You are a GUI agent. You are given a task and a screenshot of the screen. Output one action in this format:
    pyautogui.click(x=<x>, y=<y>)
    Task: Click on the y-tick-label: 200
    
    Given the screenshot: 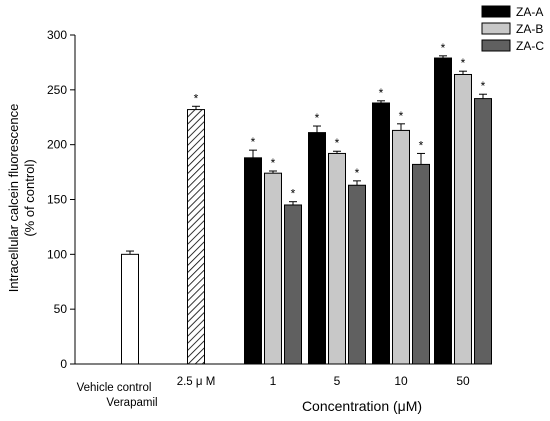 What is the action you would take?
    pyautogui.click(x=57, y=145)
    